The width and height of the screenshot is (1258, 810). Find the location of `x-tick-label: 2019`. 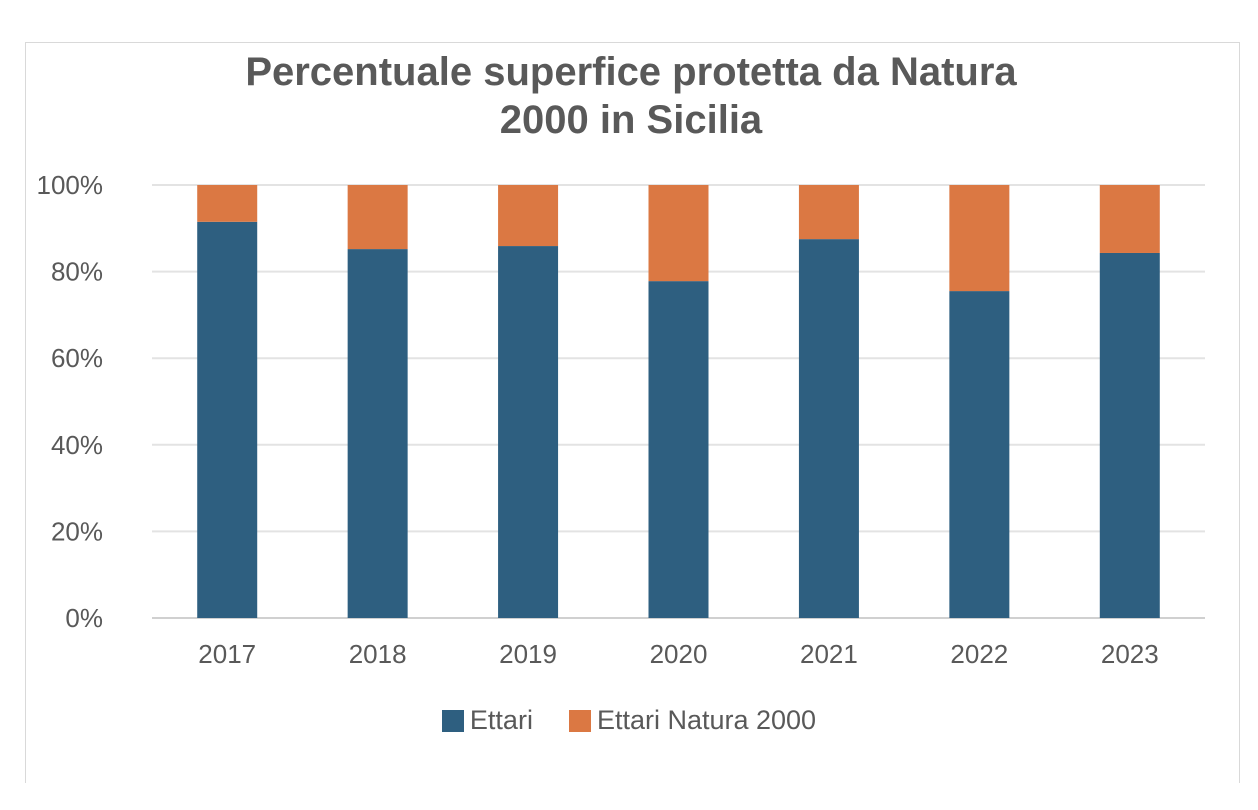

x-tick-label: 2019 is located at coordinates (528, 654).